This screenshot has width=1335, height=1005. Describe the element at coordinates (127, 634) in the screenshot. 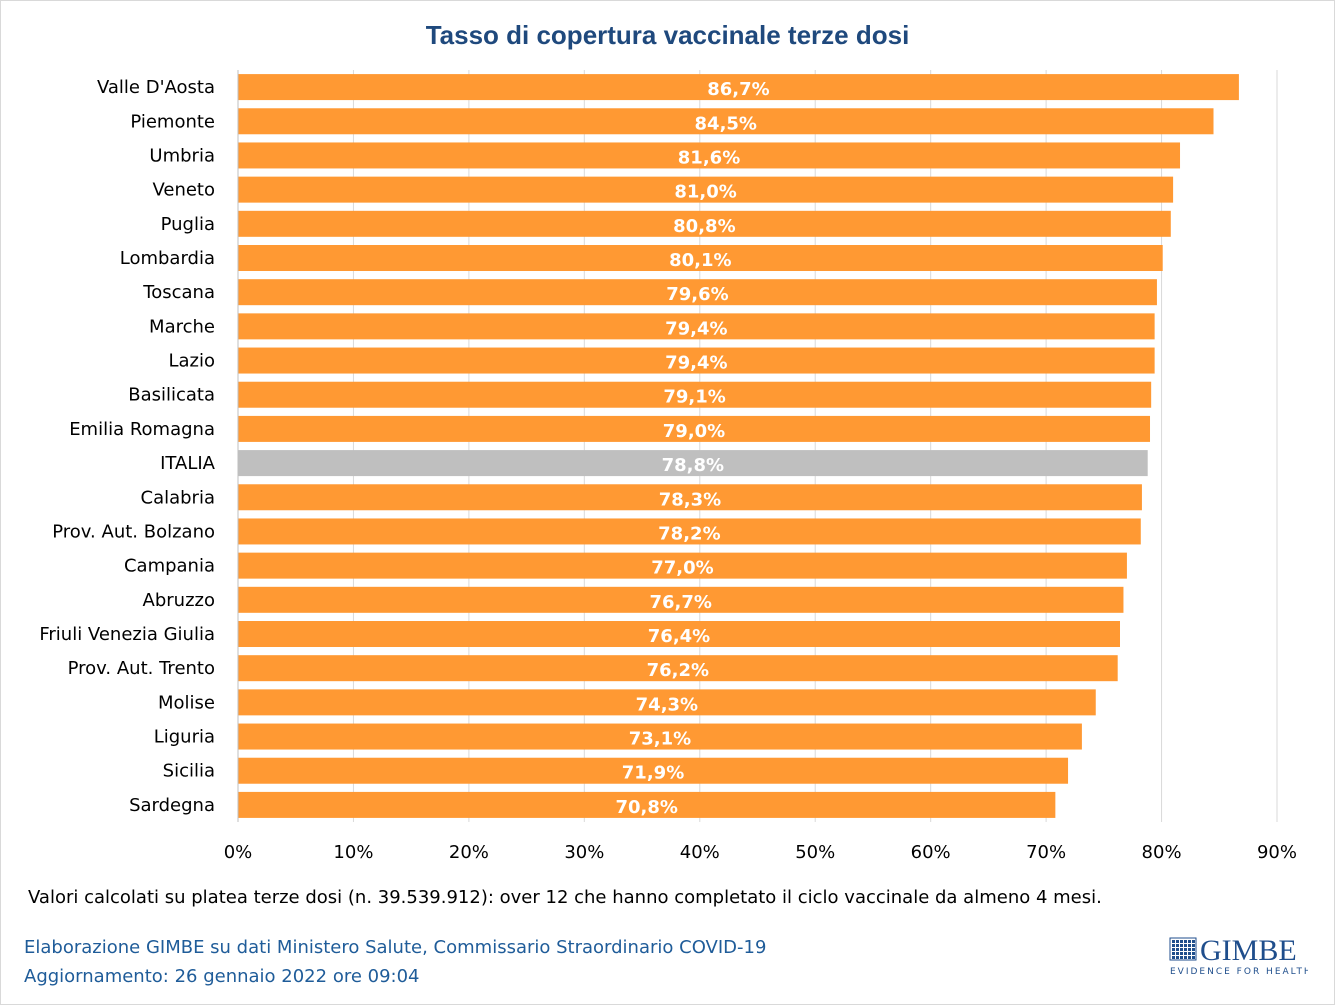

I see `category-label: Friuli Venezia Giulia` at that location.